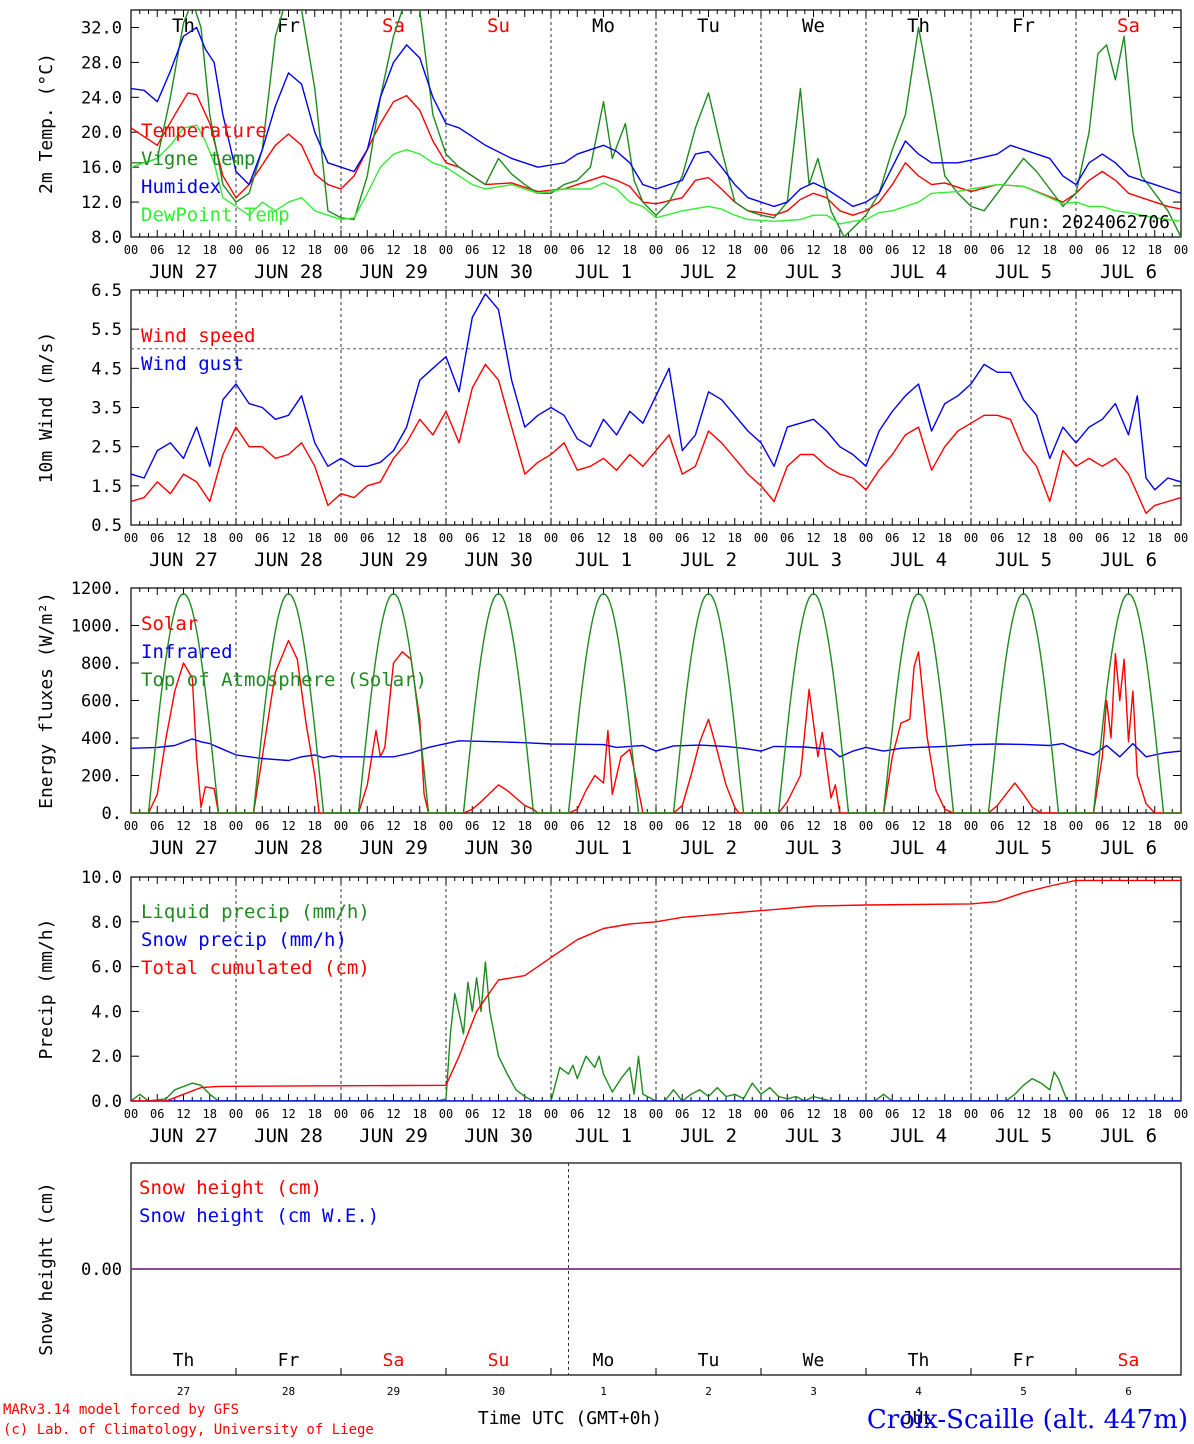  What do you see at coordinates (101, 28) in the screenshot?
I see `y-tick-label: 32.0` at bounding box center [101, 28].